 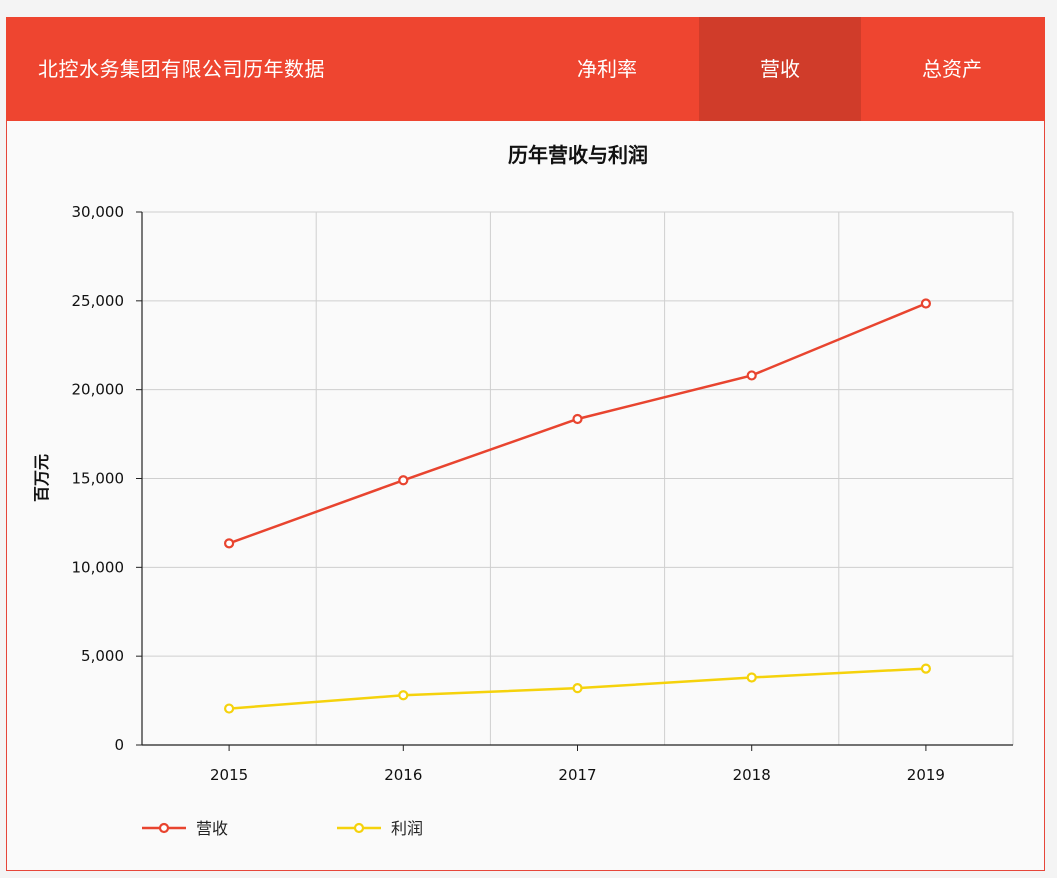 What do you see at coordinates (282, 828) in the screenshot?
I see `legend: 营收 利润` at bounding box center [282, 828].